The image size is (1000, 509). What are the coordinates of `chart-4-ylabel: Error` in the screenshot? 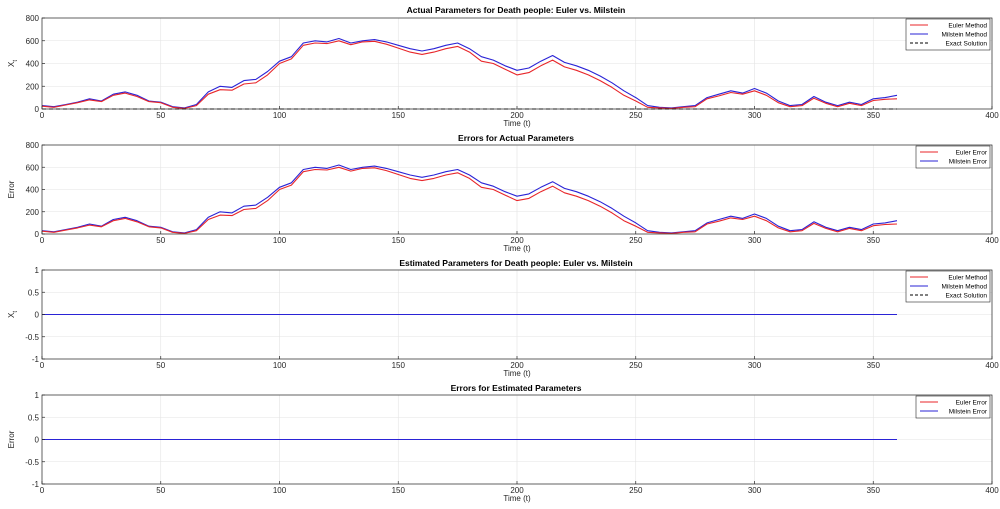 It's located at (11, 439).